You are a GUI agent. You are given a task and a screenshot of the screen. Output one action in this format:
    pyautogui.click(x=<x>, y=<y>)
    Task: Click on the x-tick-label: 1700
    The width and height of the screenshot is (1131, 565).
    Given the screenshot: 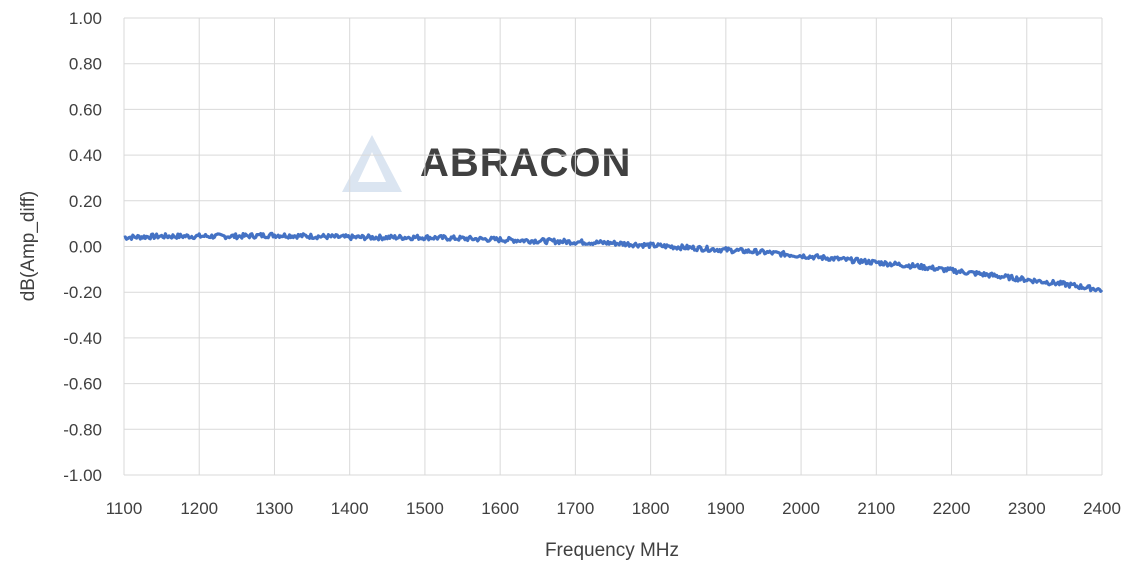 What is the action you would take?
    pyautogui.click(x=575, y=508)
    